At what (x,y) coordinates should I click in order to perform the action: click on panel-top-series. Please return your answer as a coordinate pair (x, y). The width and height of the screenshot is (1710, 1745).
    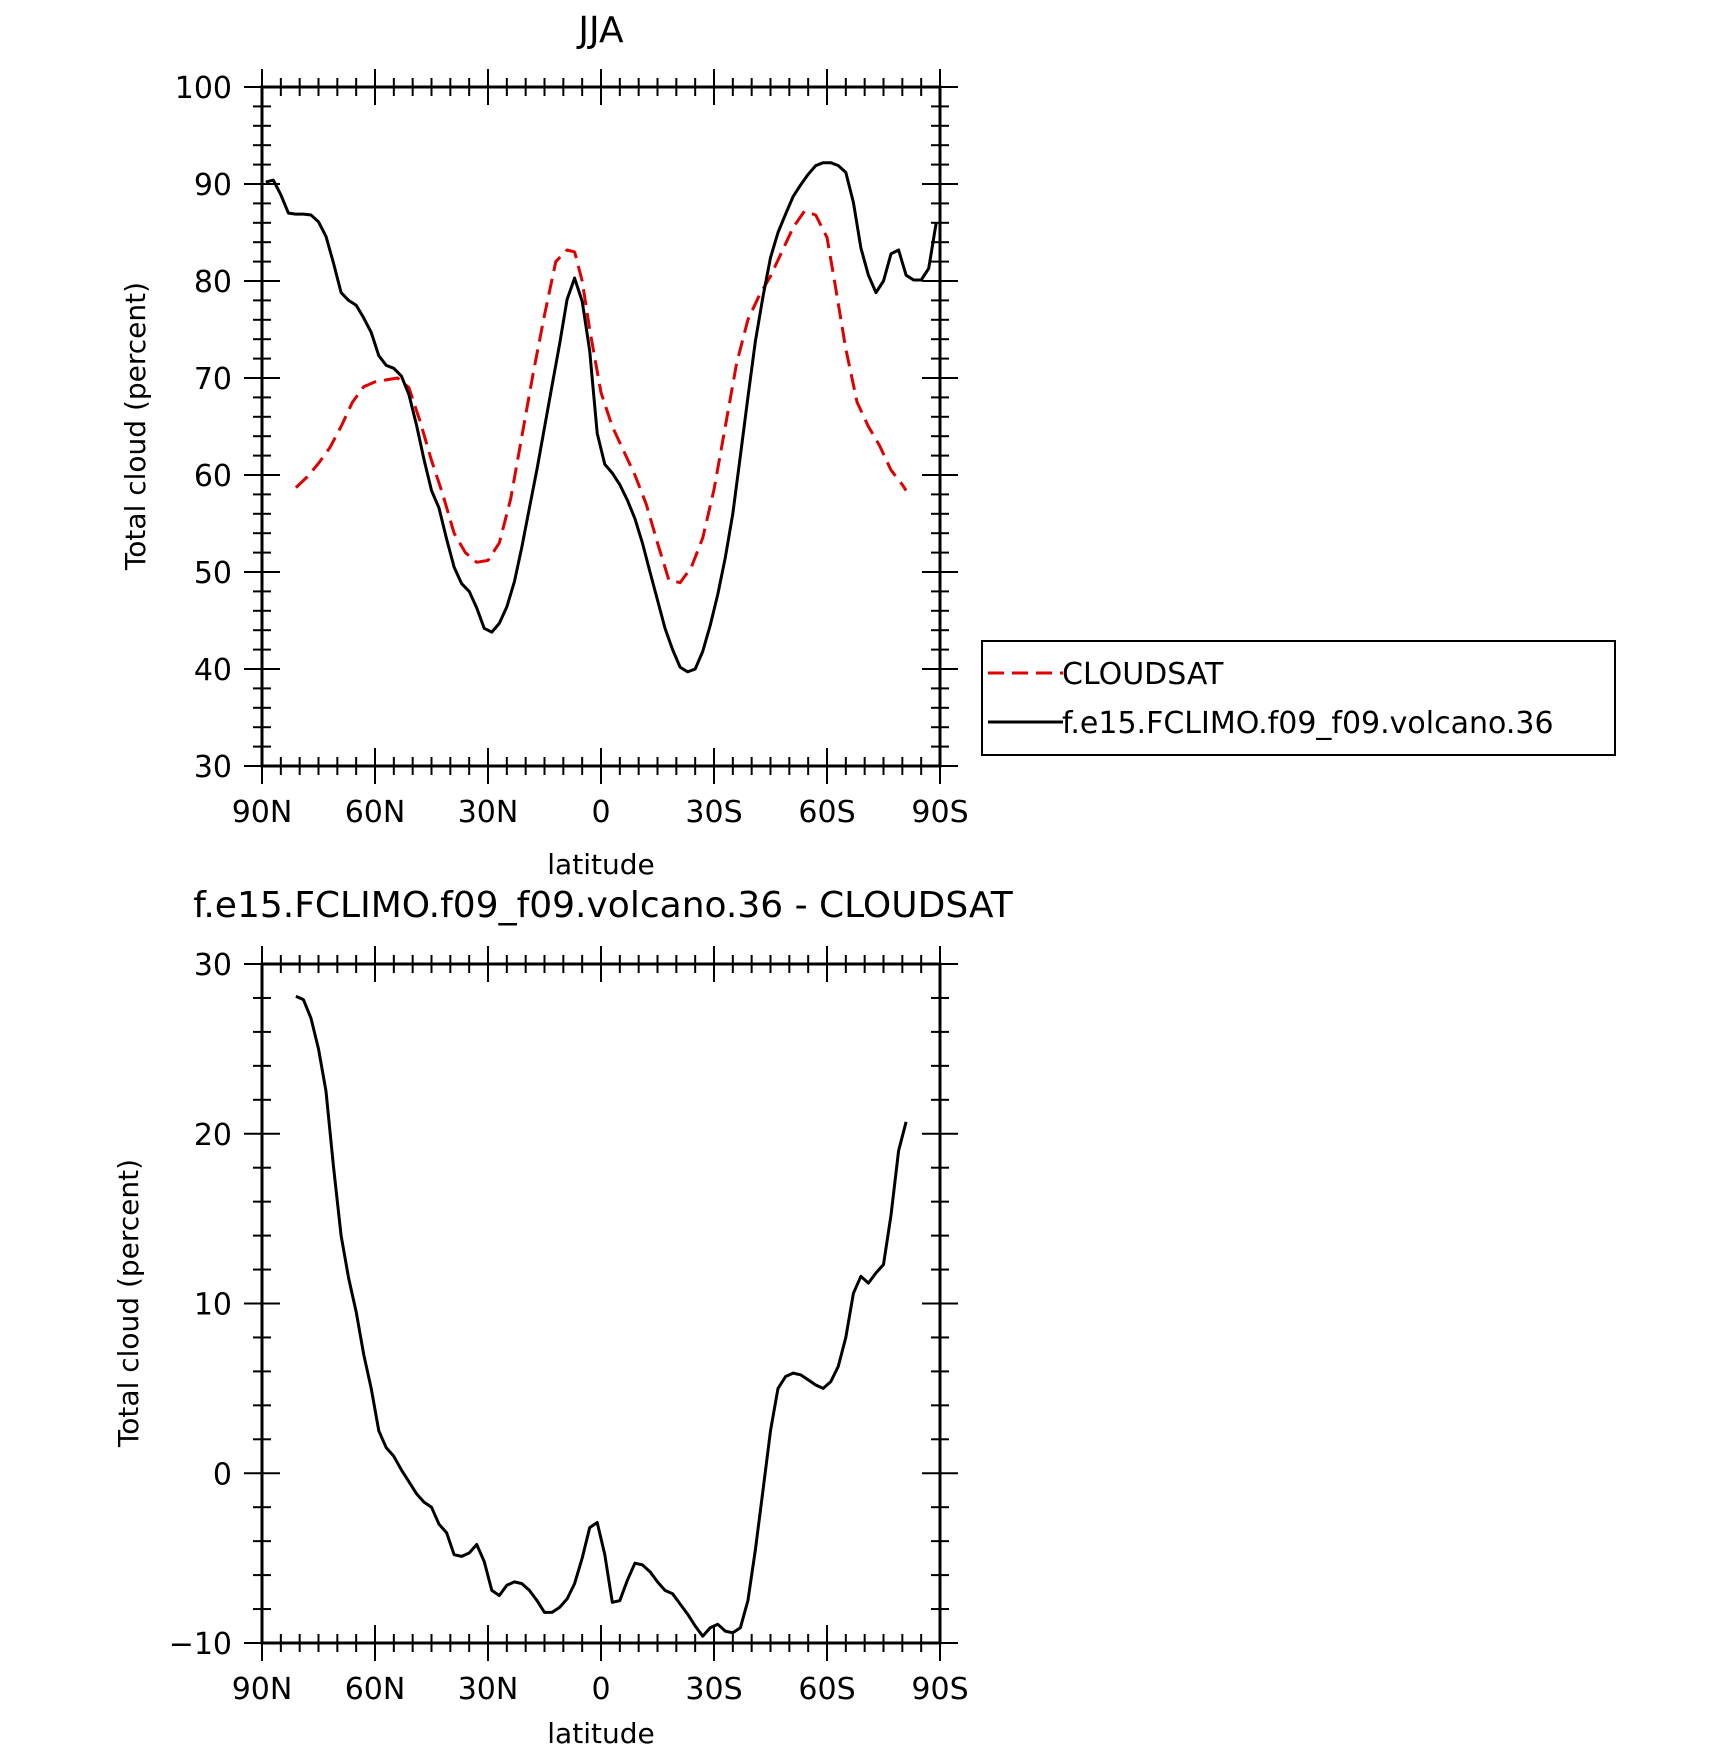
    Looking at the image, I should click on (601, 417).